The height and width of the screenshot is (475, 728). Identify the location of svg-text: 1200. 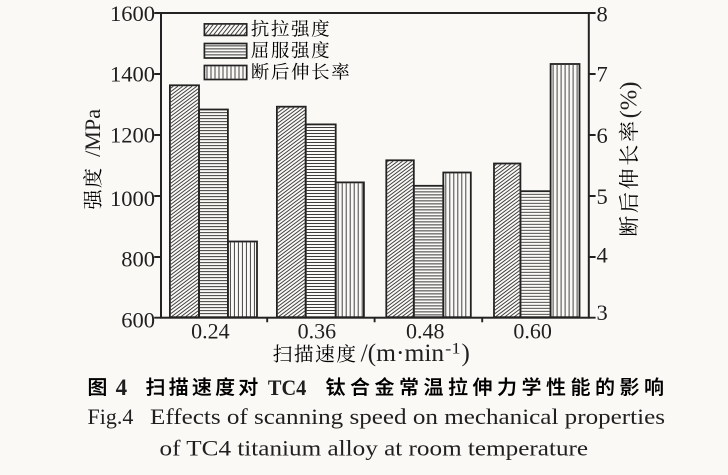
(132, 135).